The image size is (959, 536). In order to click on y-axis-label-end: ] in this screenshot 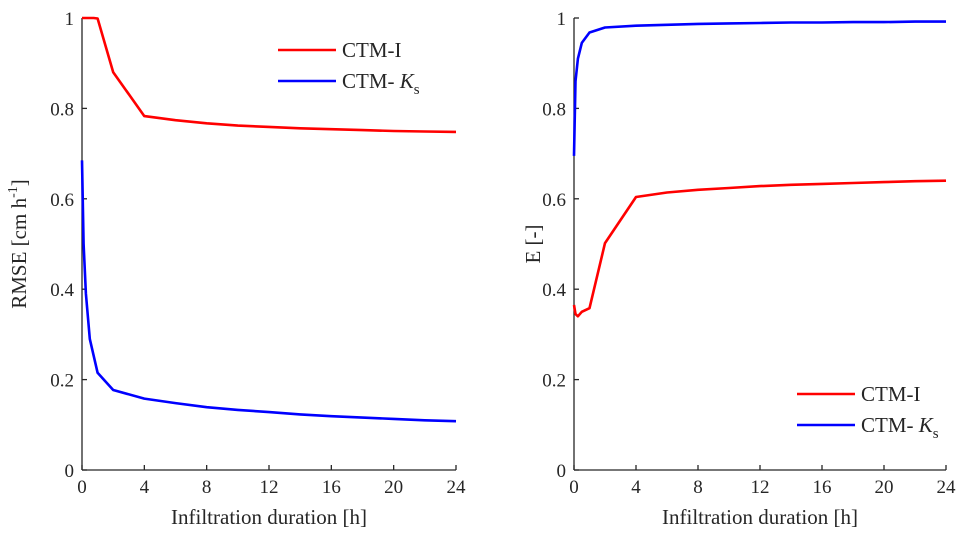, I will do `click(19, 182)`.